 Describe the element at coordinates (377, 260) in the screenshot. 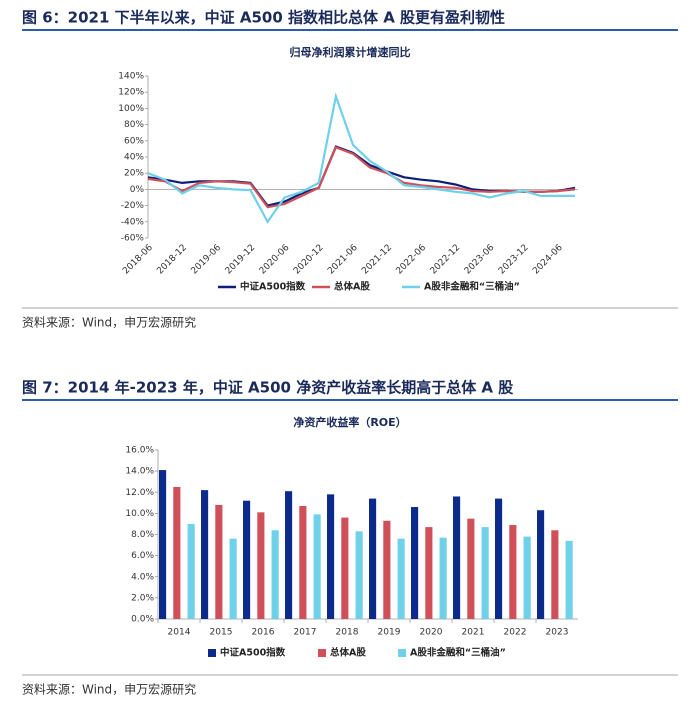

I see `x-tick-label: 2021-12` at that location.